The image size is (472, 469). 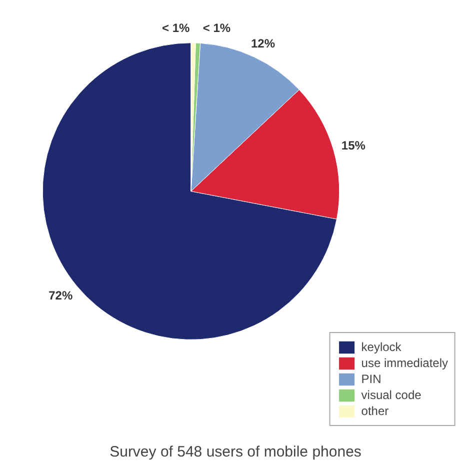 What do you see at coordinates (371, 379) in the screenshot?
I see `legend-label: PIN` at bounding box center [371, 379].